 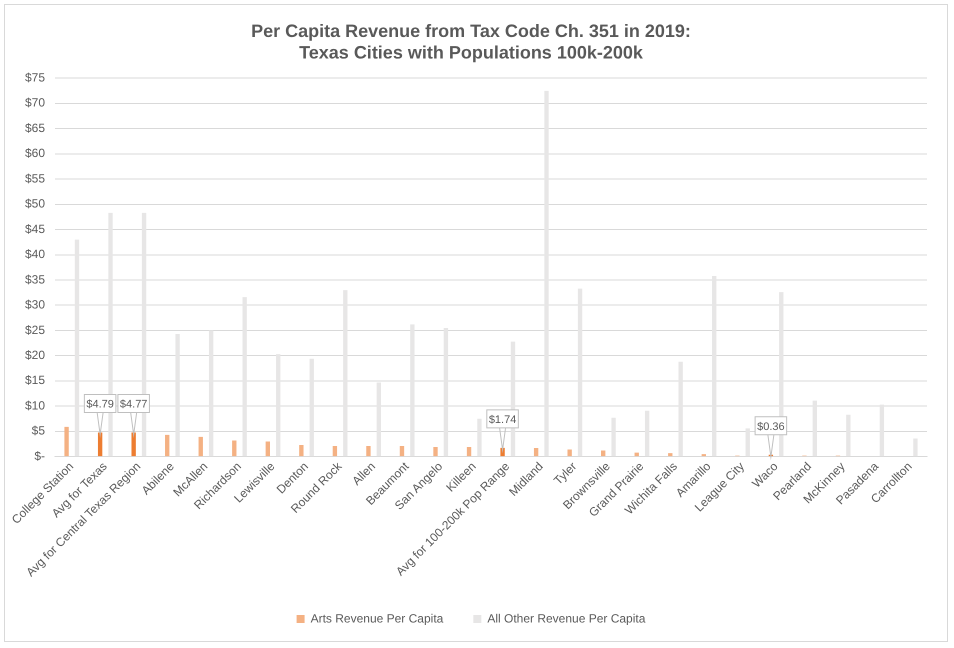 I want to click on data-label: $4.77, so click(x=134, y=404).